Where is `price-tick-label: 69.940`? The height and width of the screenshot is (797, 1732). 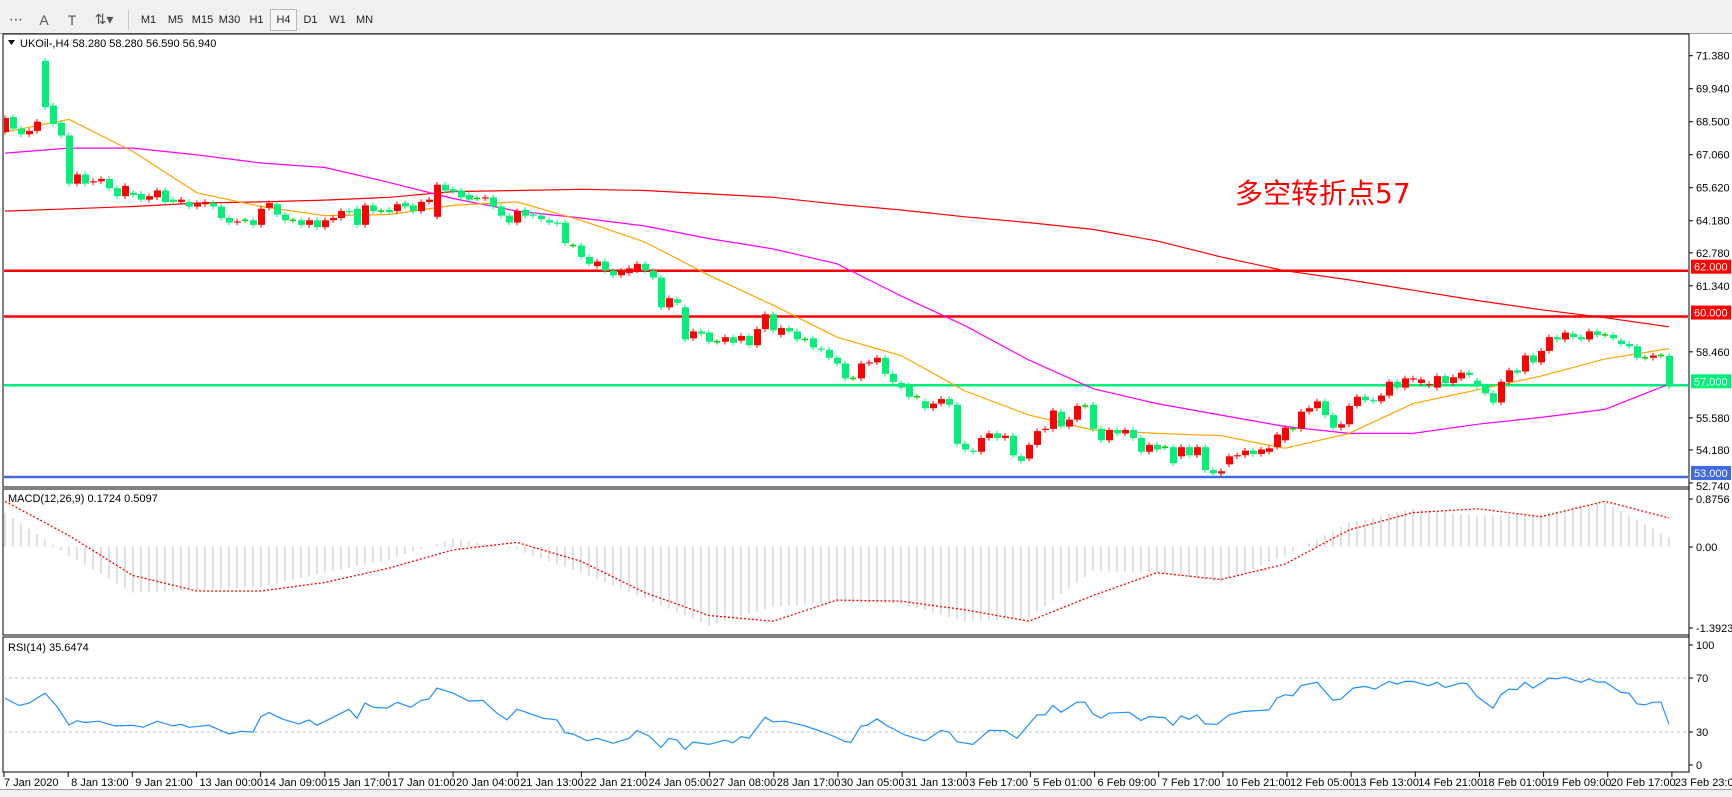 price-tick-label: 69.940 is located at coordinates (1713, 90).